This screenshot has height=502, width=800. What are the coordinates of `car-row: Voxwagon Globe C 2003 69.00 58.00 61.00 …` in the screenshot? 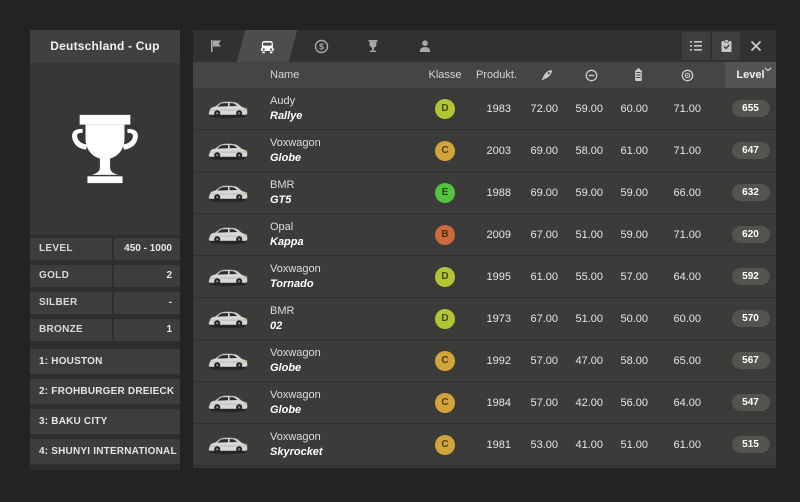 It's located at (484, 151).